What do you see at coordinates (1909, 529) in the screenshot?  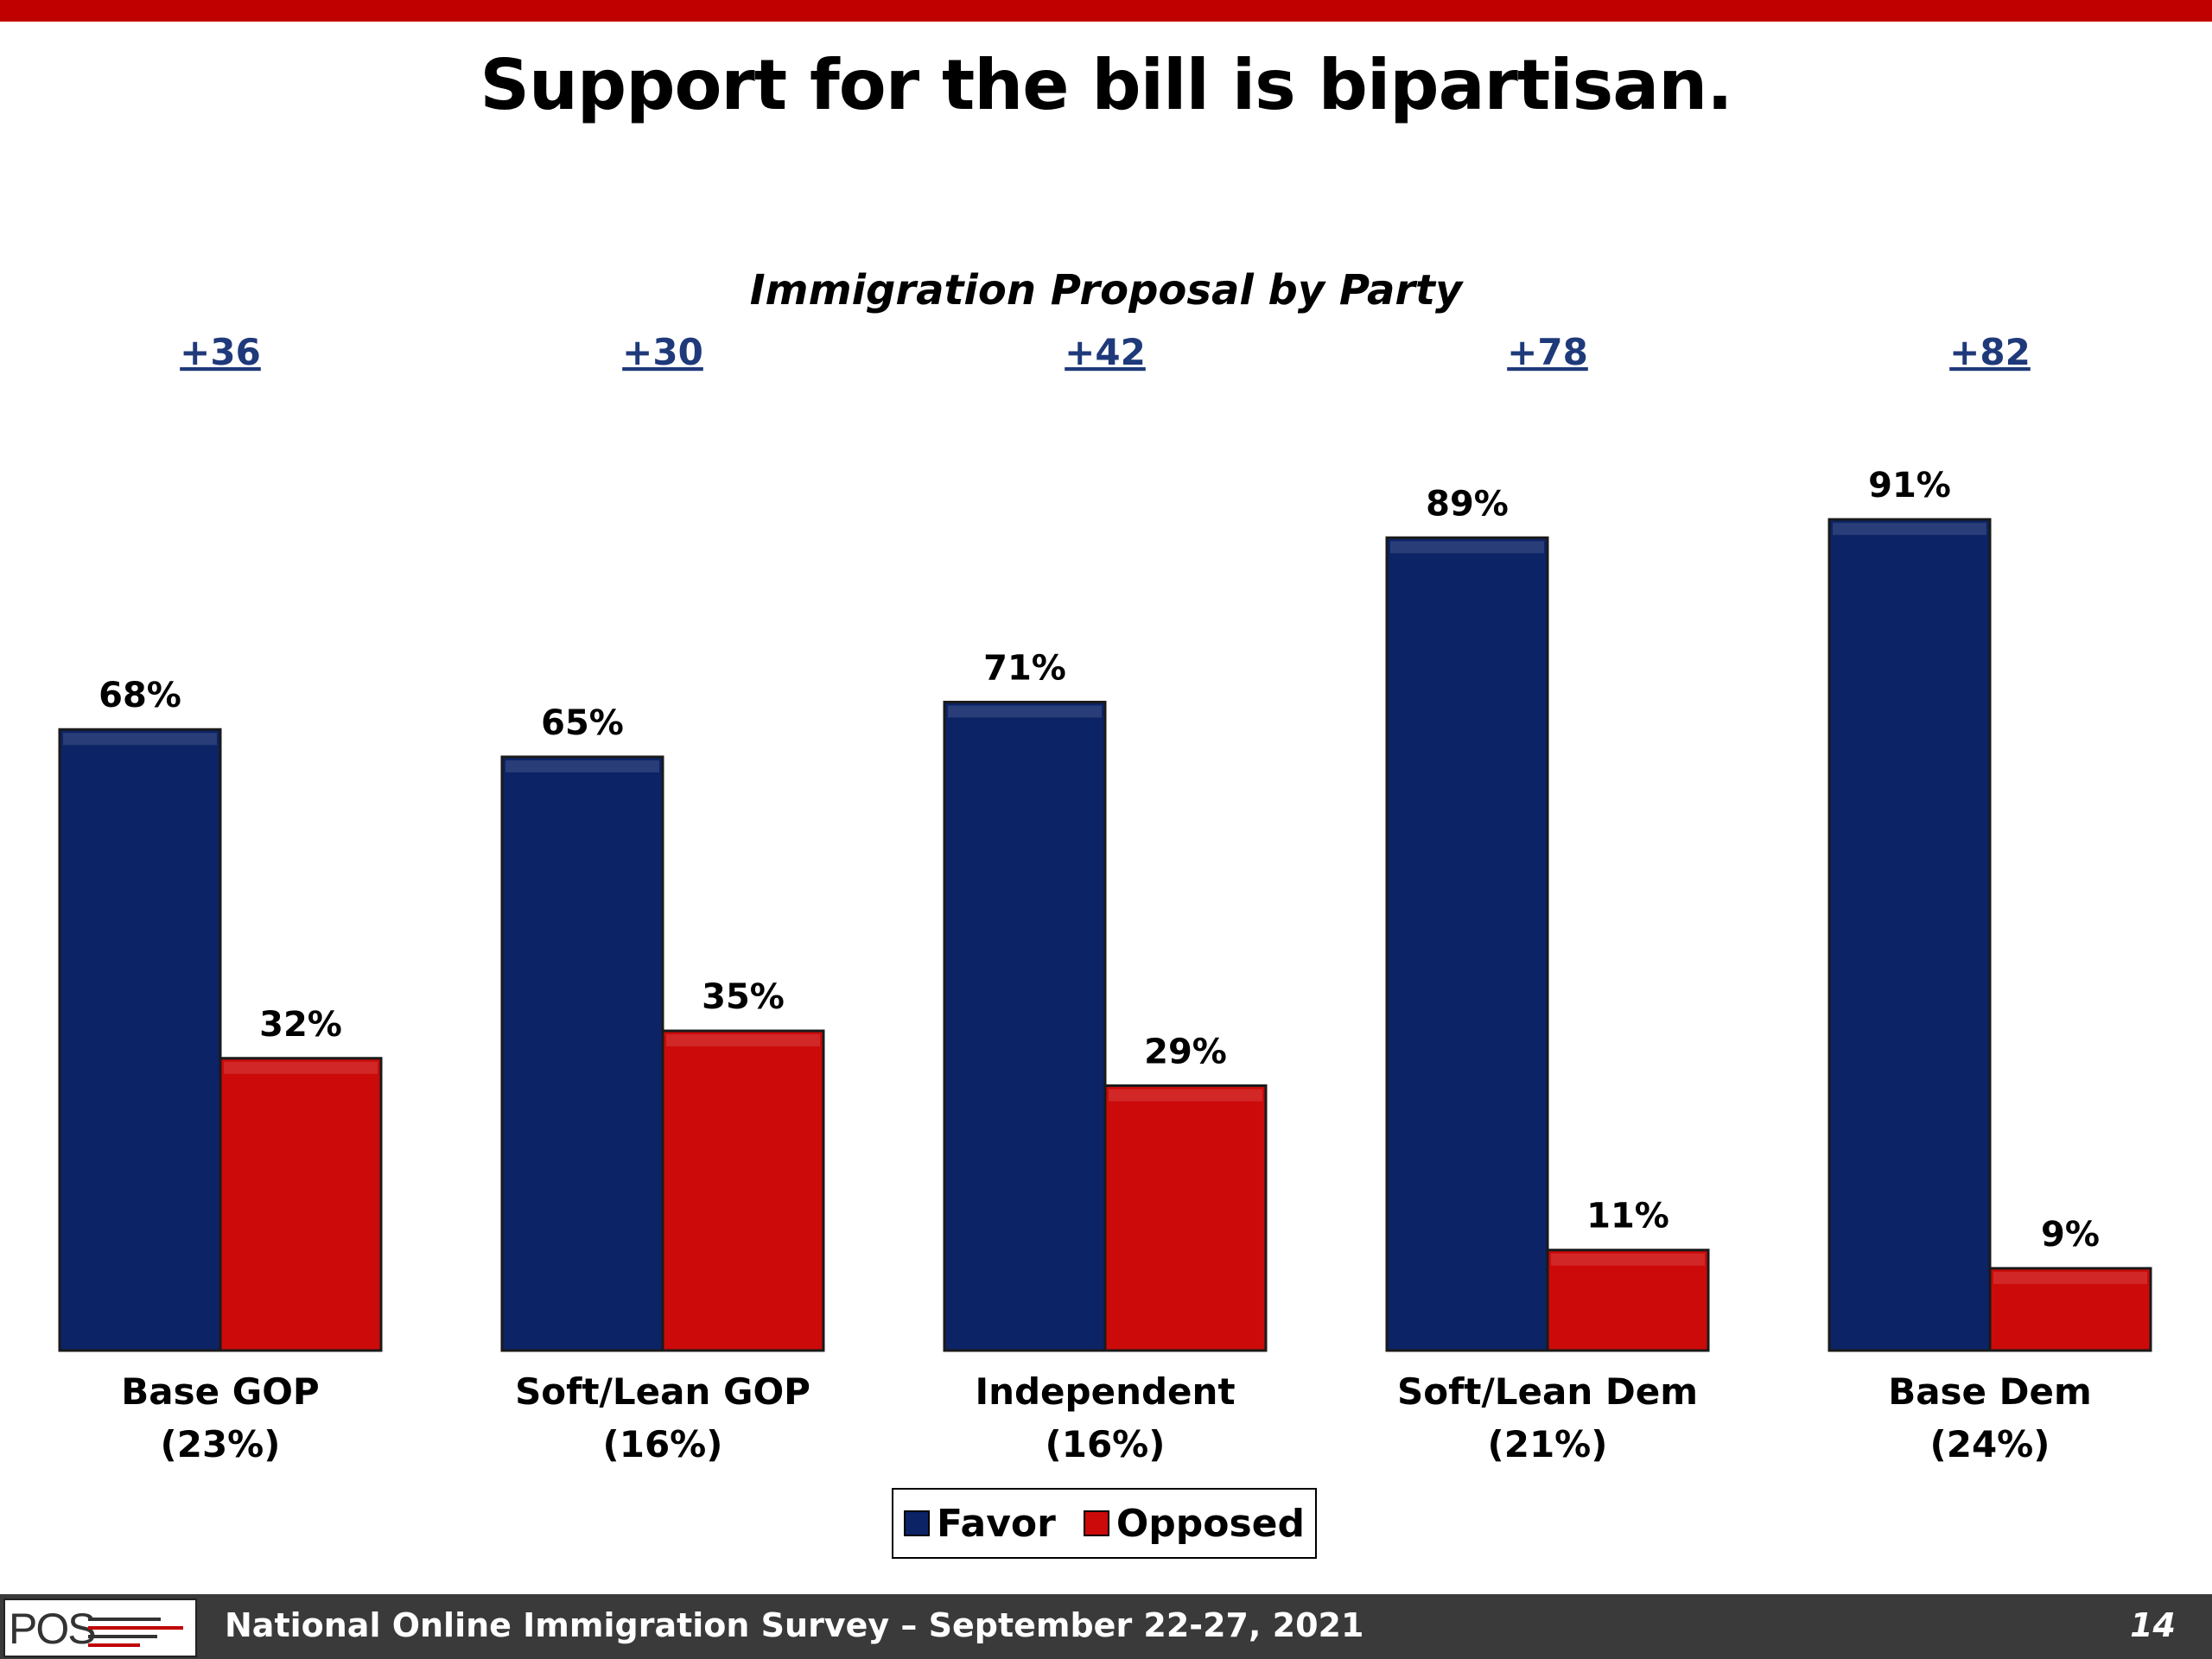 I see `bar-bevel-favor-base-dem` at bounding box center [1909, 529].